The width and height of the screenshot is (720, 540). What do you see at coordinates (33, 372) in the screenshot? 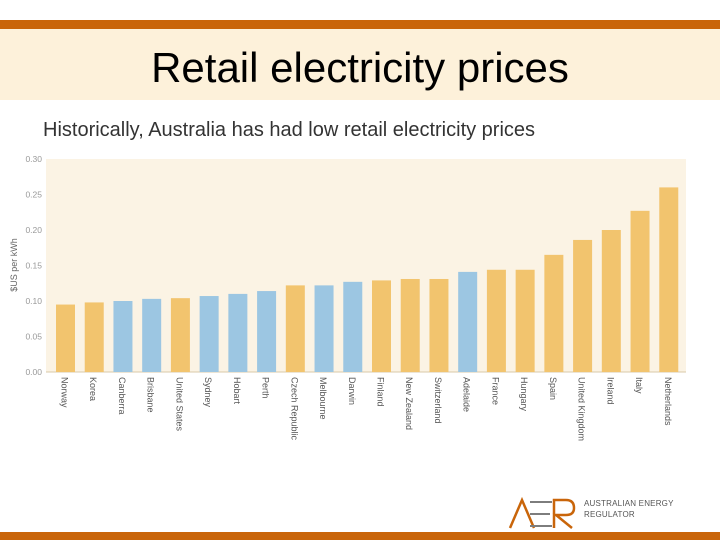
I see `y-tick-label: 0.00` at bounding box center [33, 372].